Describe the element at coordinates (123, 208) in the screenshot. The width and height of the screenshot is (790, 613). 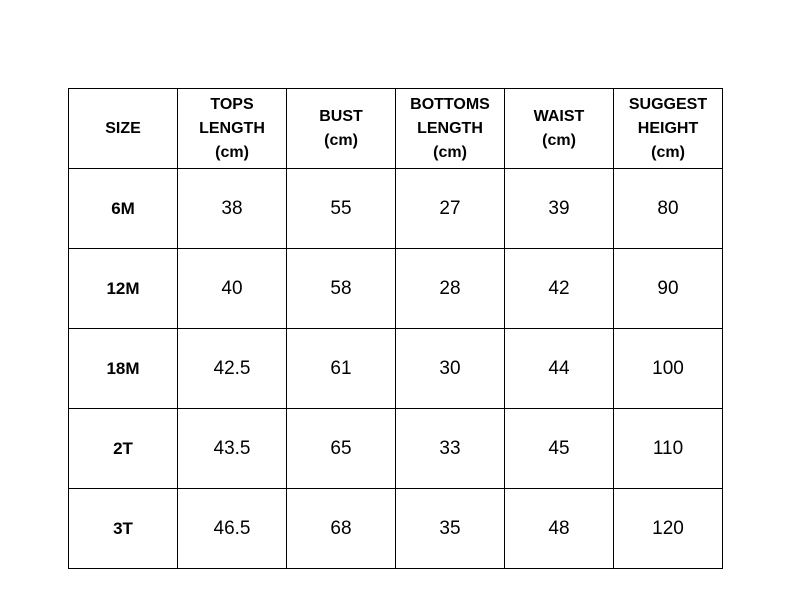
I see `size-cell: 6M` at that location.